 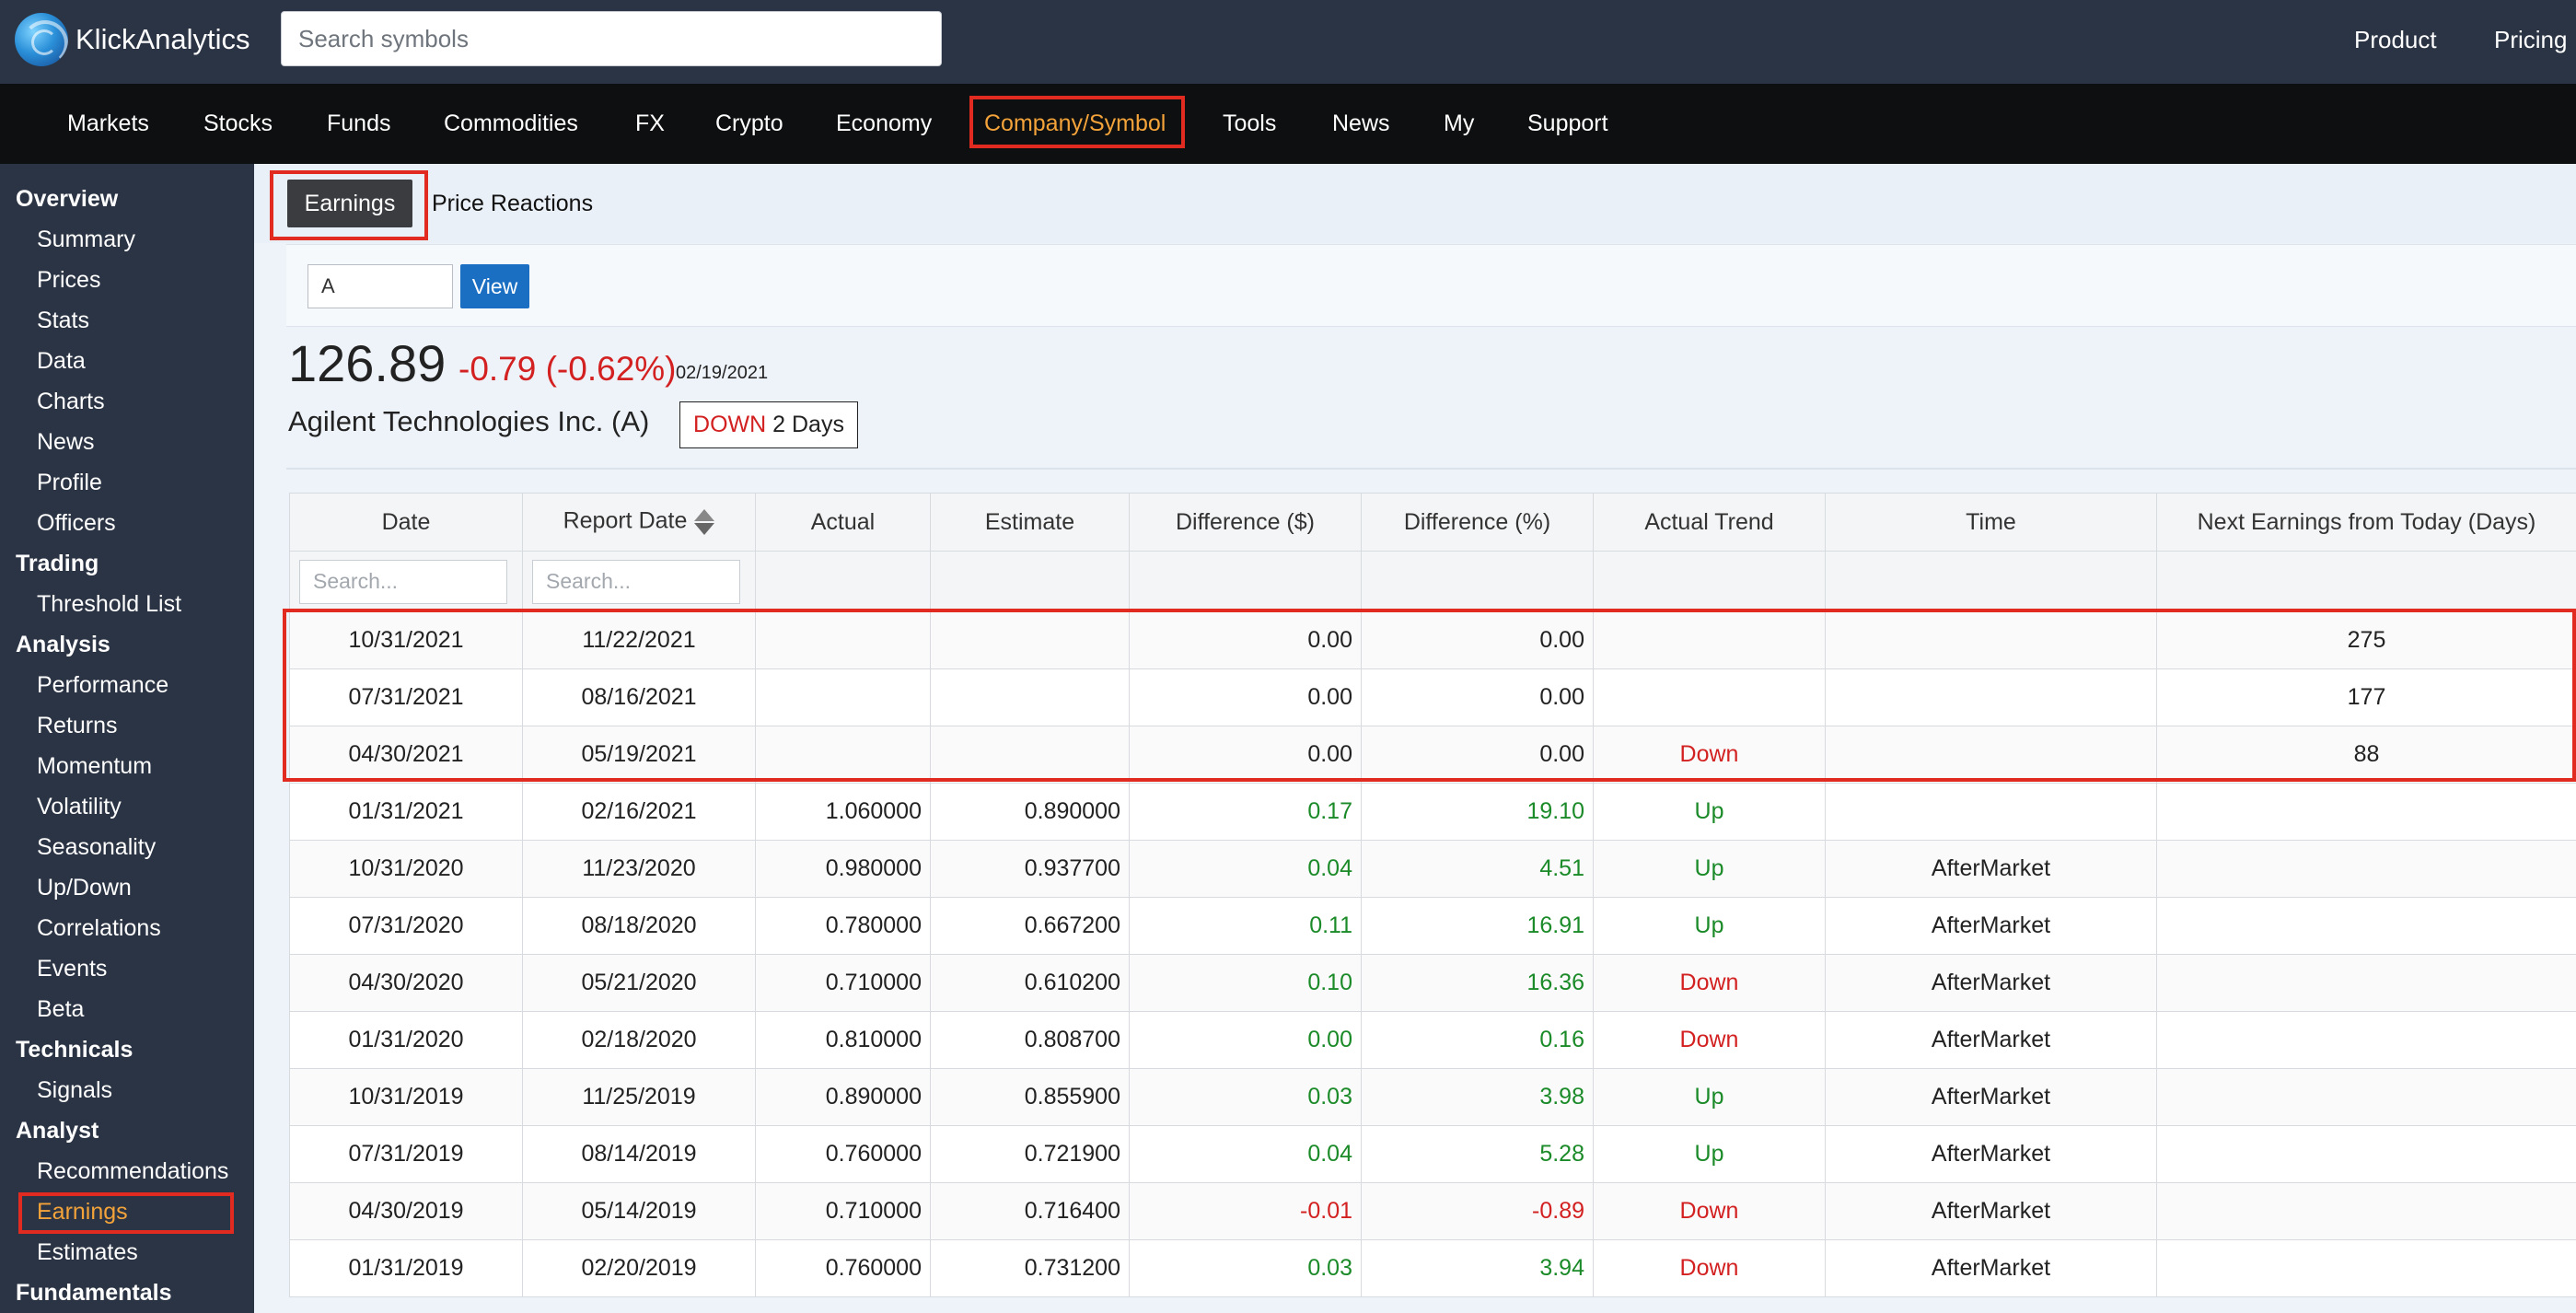 I want to click on sidebar-item-beta: Beta, so click(x=61, y=1009).